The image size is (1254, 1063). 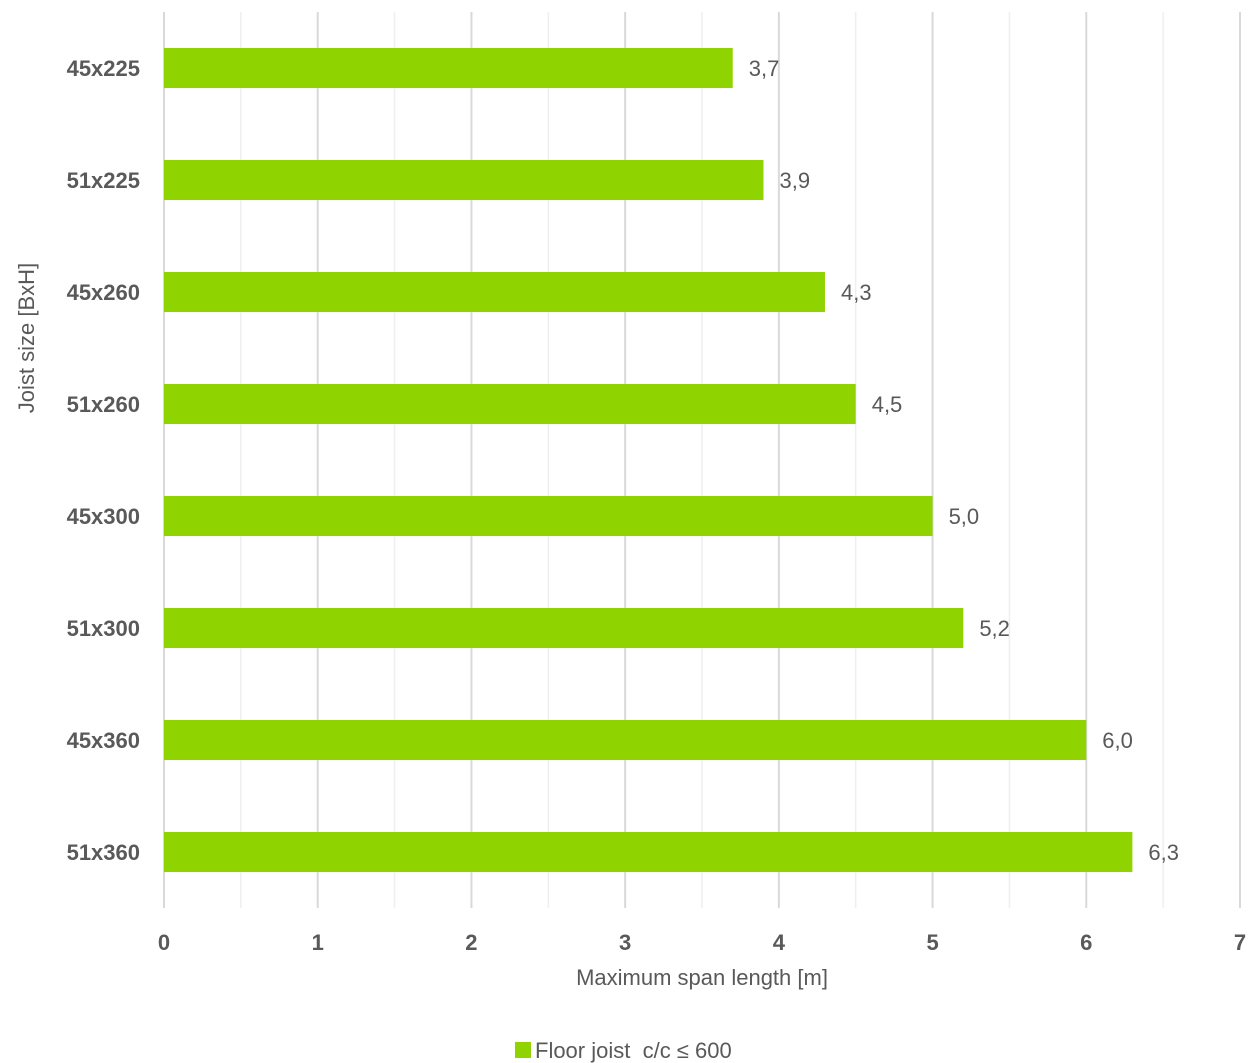 What do you see at coordinates (856, 292) in the screenshot?
I see `data-label: 4,3` at bounding box center [856, 292].